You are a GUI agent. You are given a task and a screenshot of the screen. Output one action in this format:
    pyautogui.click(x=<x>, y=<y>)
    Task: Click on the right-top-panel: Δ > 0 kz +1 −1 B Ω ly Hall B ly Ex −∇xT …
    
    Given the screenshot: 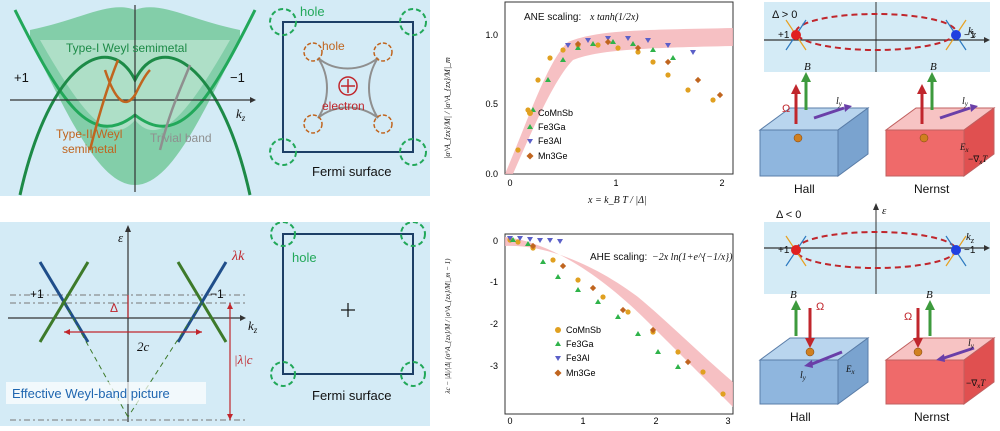 What is the action you would take?
    pyautogui.click(x=876, y=100)
    